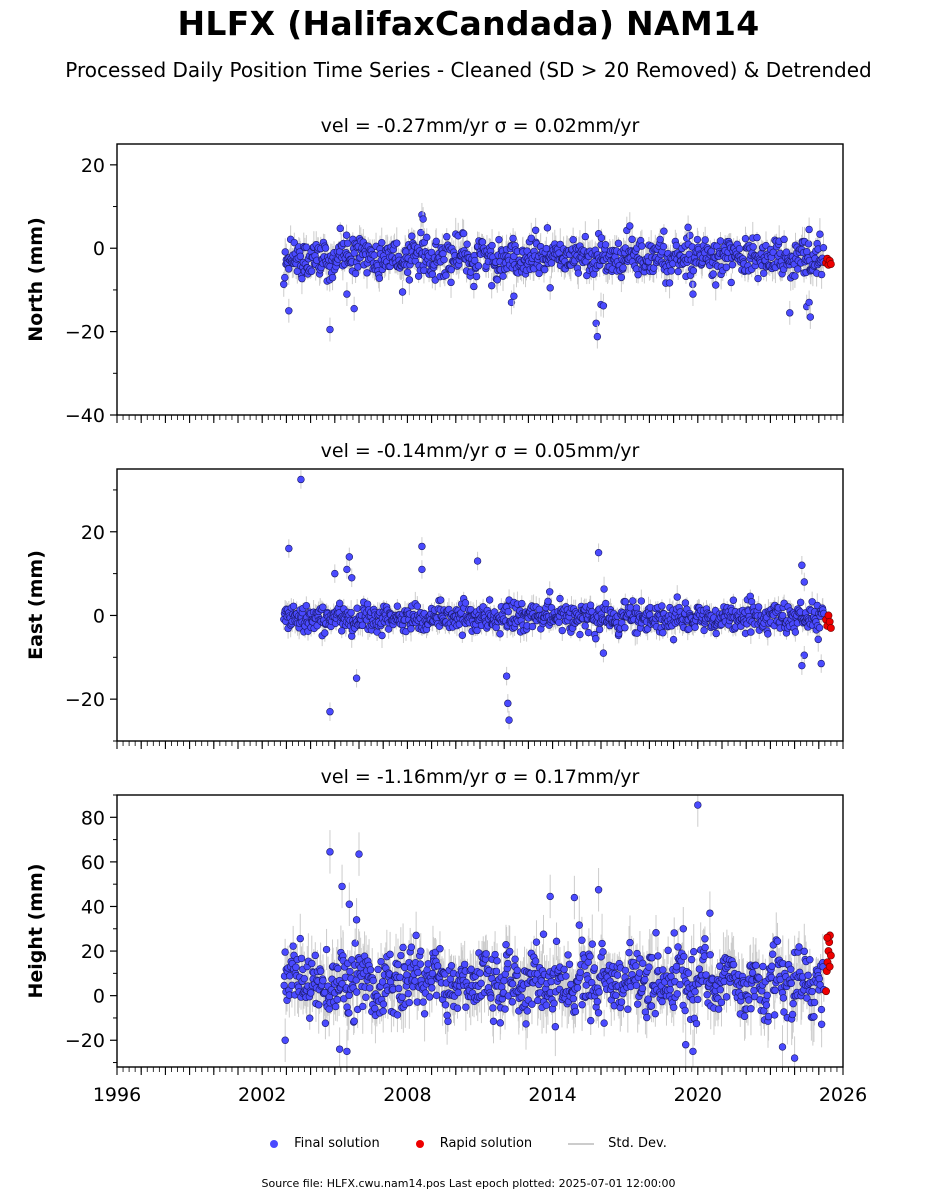  What do you see at coordinates (480, 451) in the screenshot?
I see `panel-title-east: vel = -0.14mm/yr σ = 0.05mm/yr` at bounding box center [480, 451].